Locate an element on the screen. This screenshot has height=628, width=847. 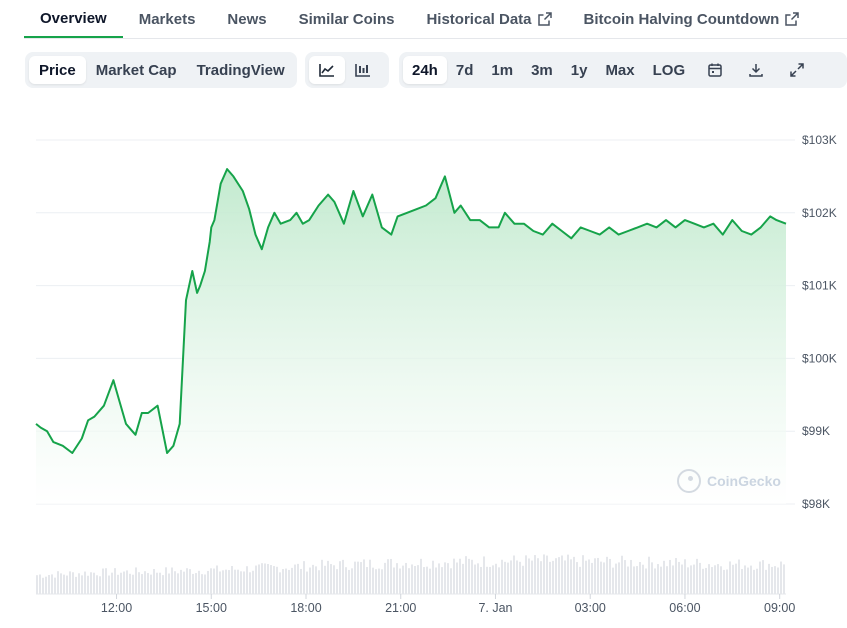
x-tick-label: 21:00 is located at coordinates (400, 608).